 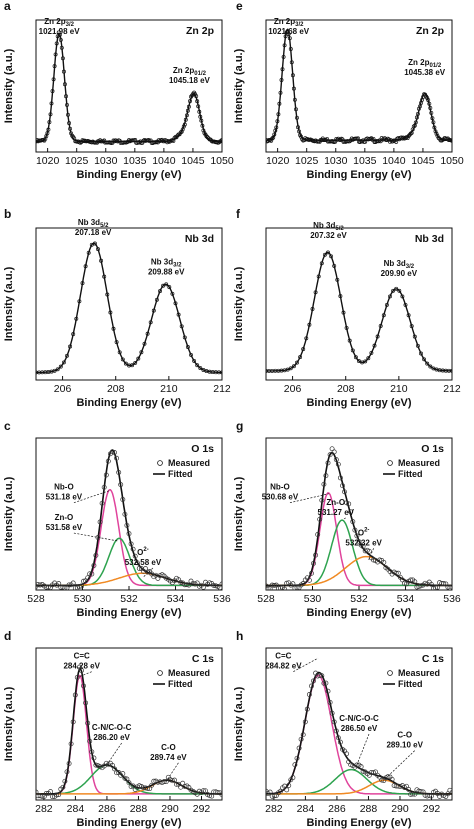 I want to click on x-tick-label: 208, so click(x=346, y=389).